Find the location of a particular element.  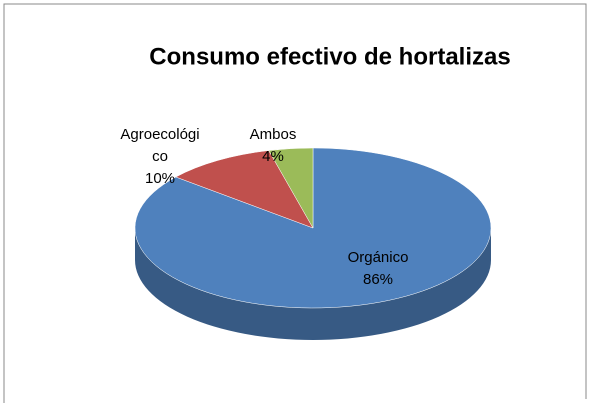

data-label: Orgánico 86% is located at coordinates (378, 269).